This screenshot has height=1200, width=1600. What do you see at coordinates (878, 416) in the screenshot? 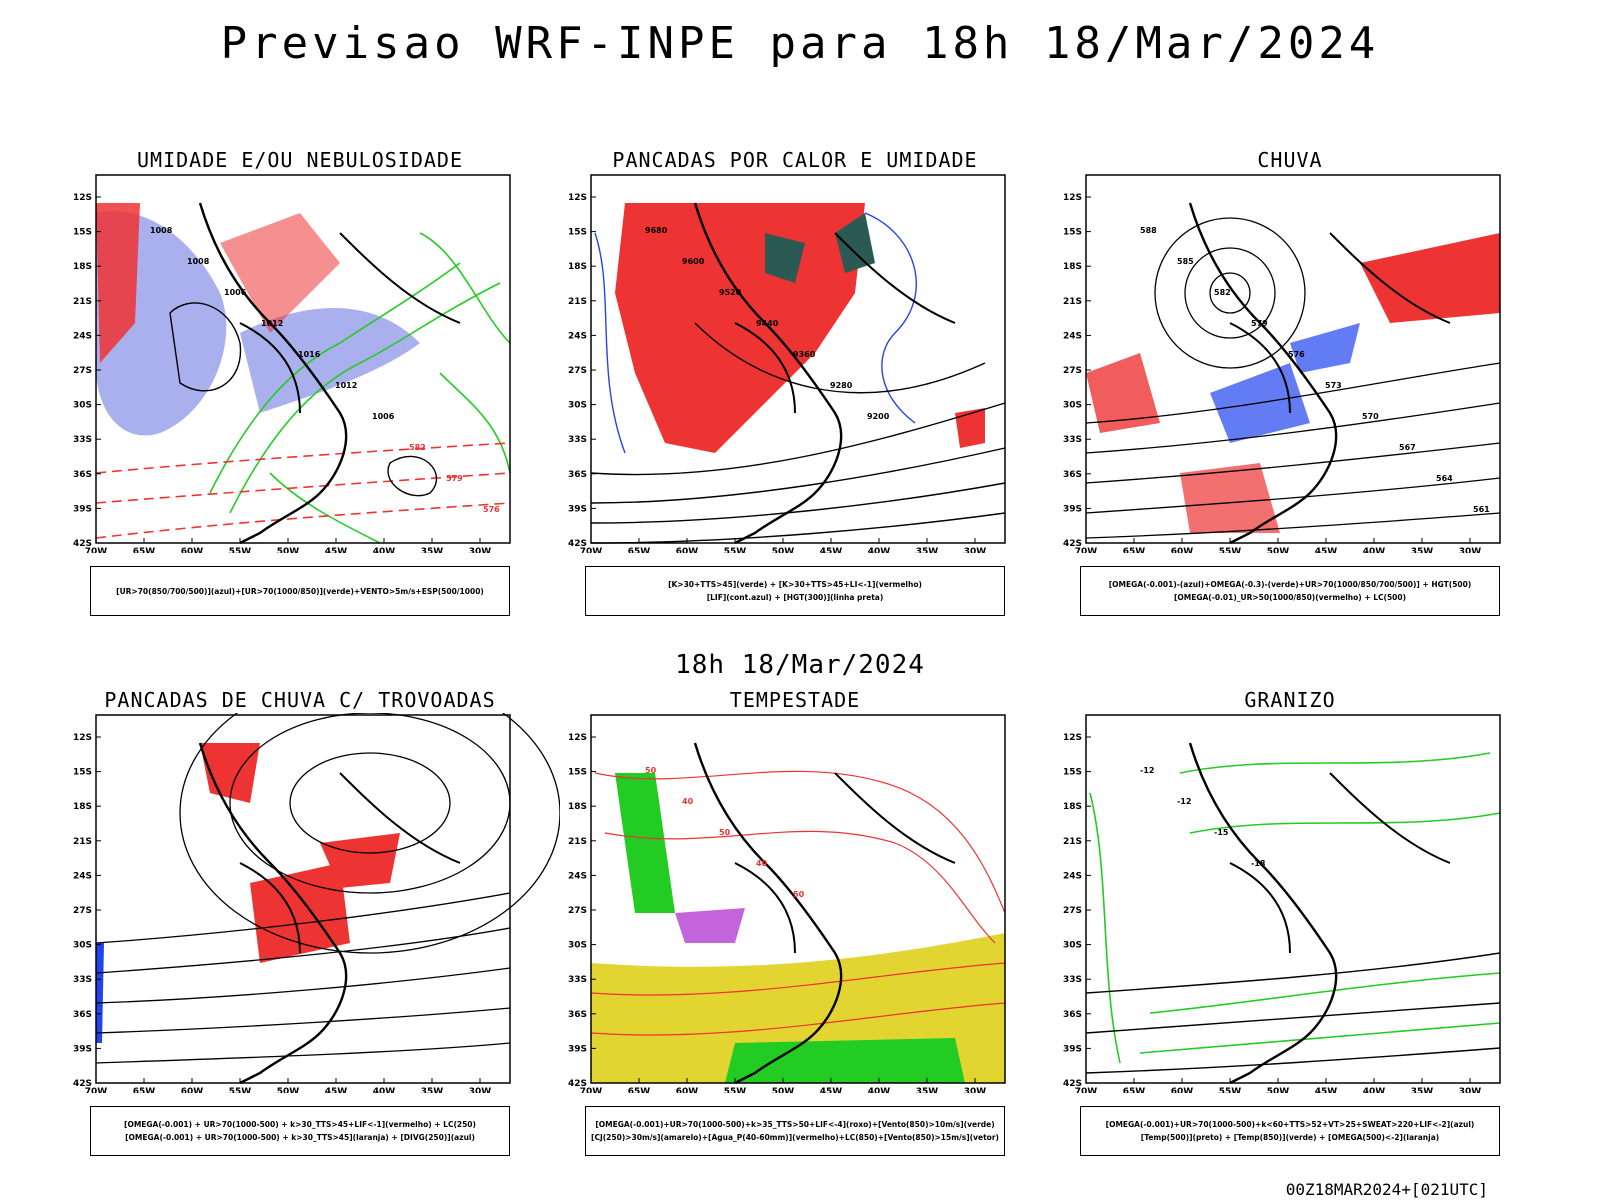
I see `contour-label: 9200` at bounding box center [878, 416].